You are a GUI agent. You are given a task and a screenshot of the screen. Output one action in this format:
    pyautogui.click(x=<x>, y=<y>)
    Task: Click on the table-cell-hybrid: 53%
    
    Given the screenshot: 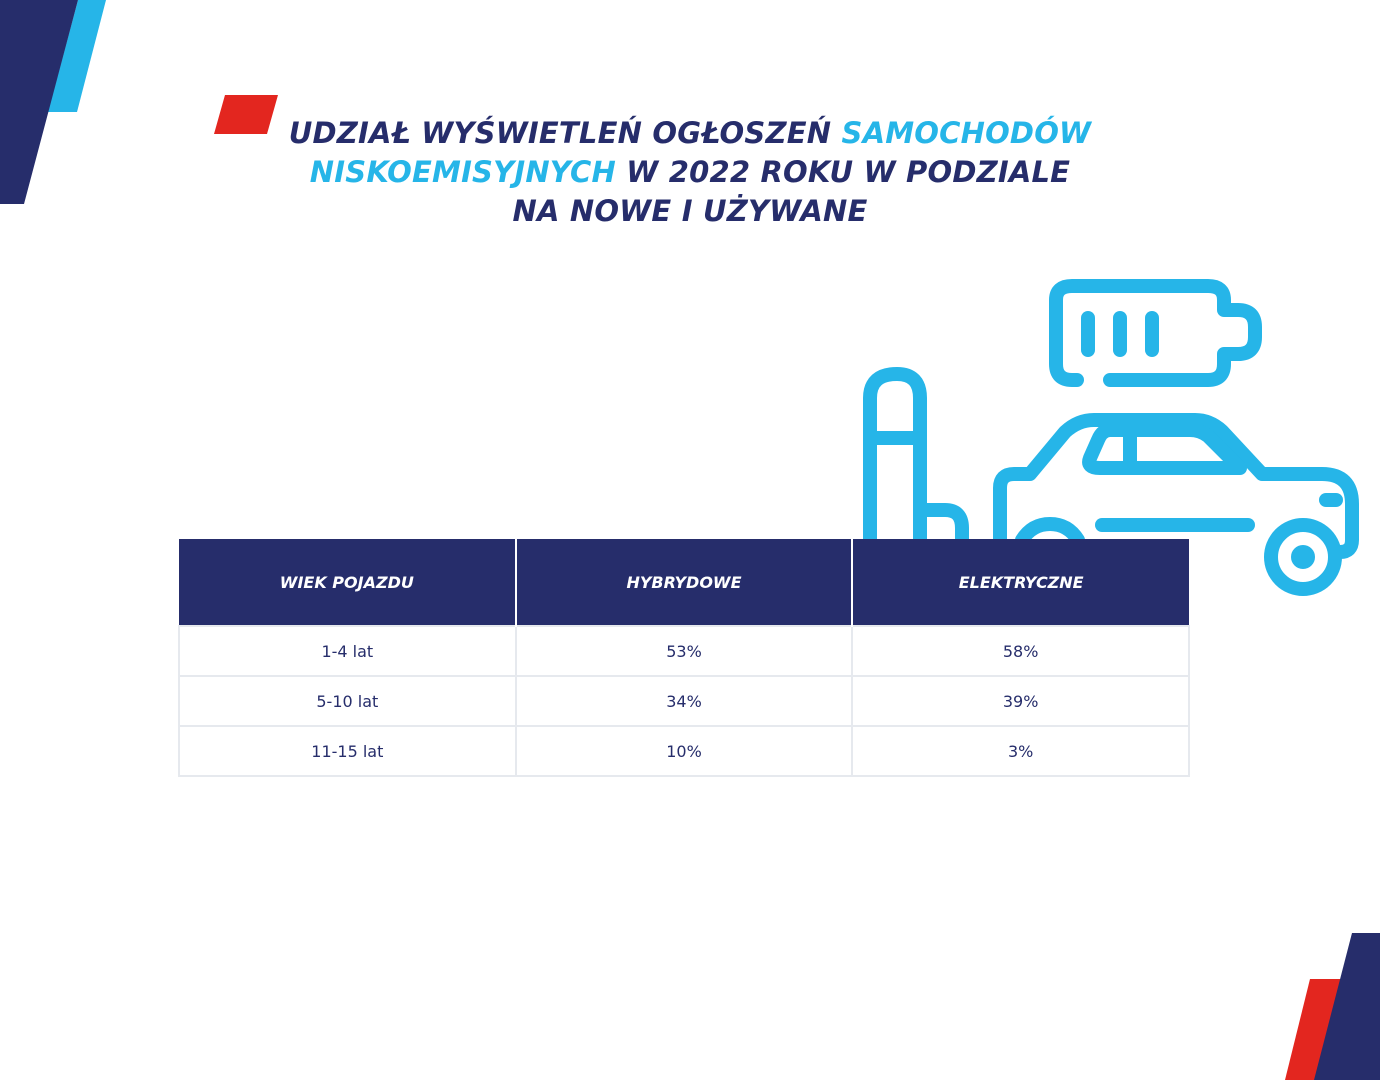 What is the action you would take?
    pyautogui.click(x=684, y=651)
    